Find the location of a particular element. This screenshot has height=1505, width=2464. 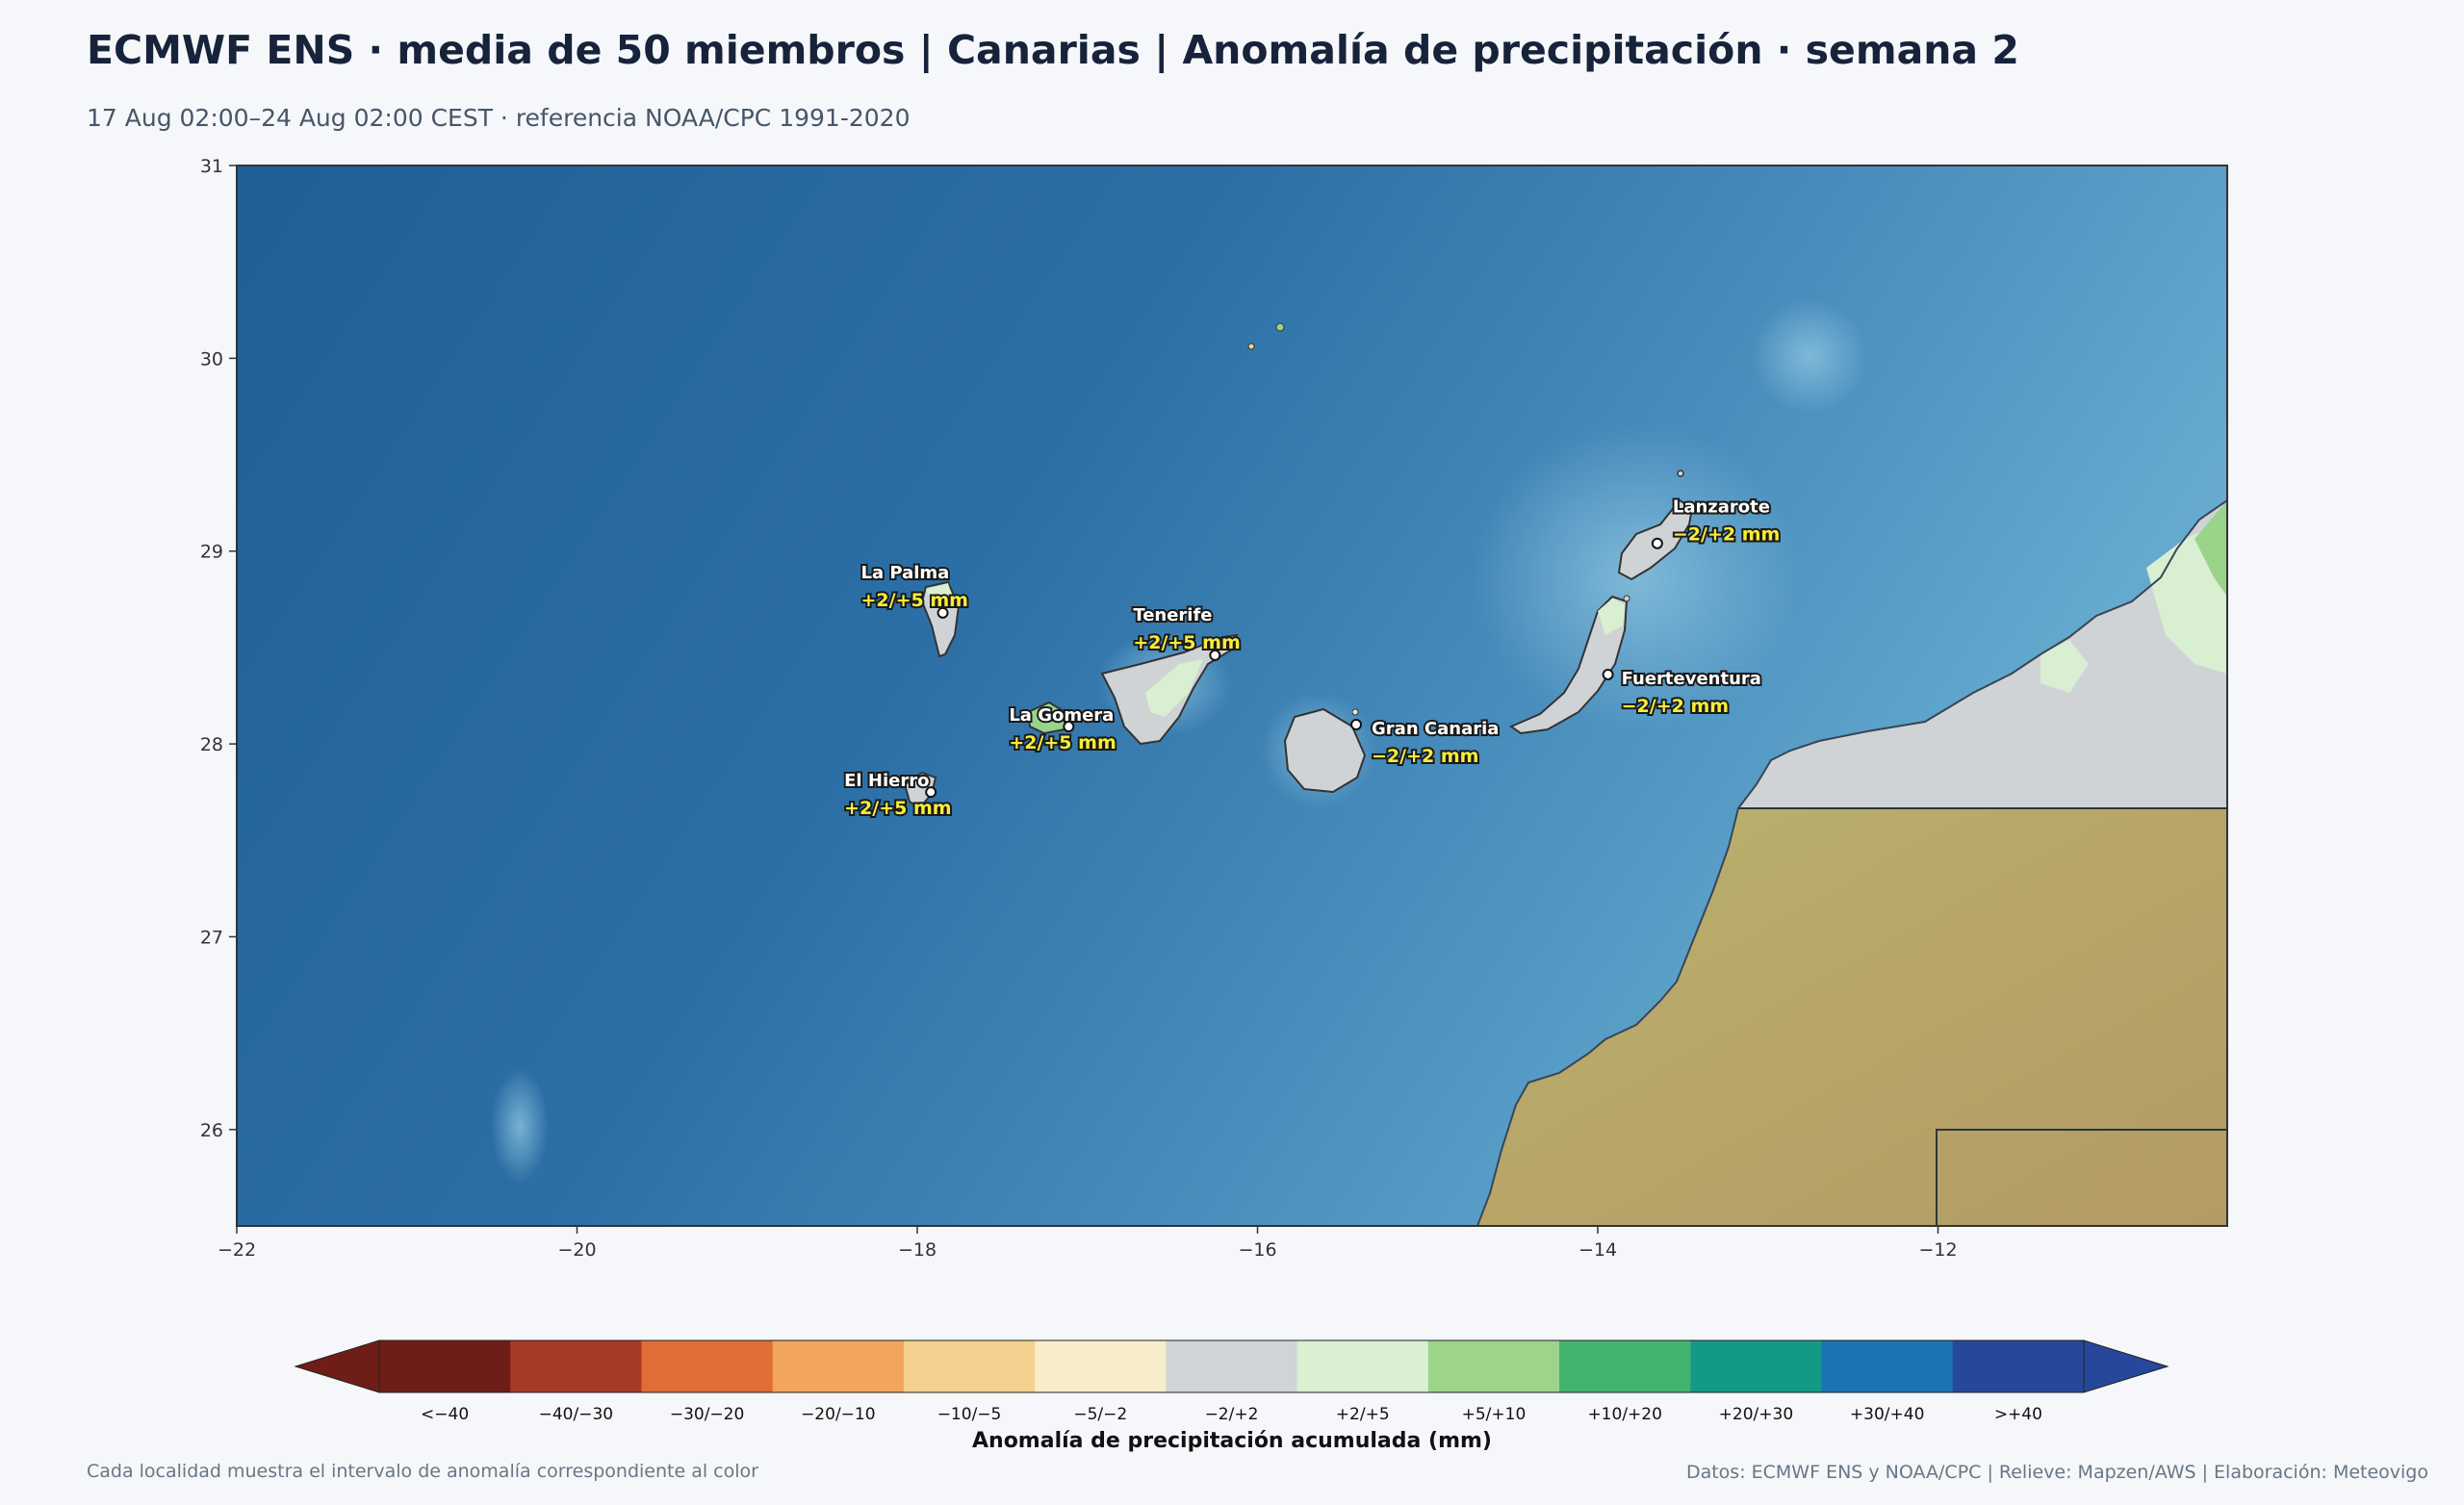

location-name: Fuerteventura is located at coordinates (1691, 679).